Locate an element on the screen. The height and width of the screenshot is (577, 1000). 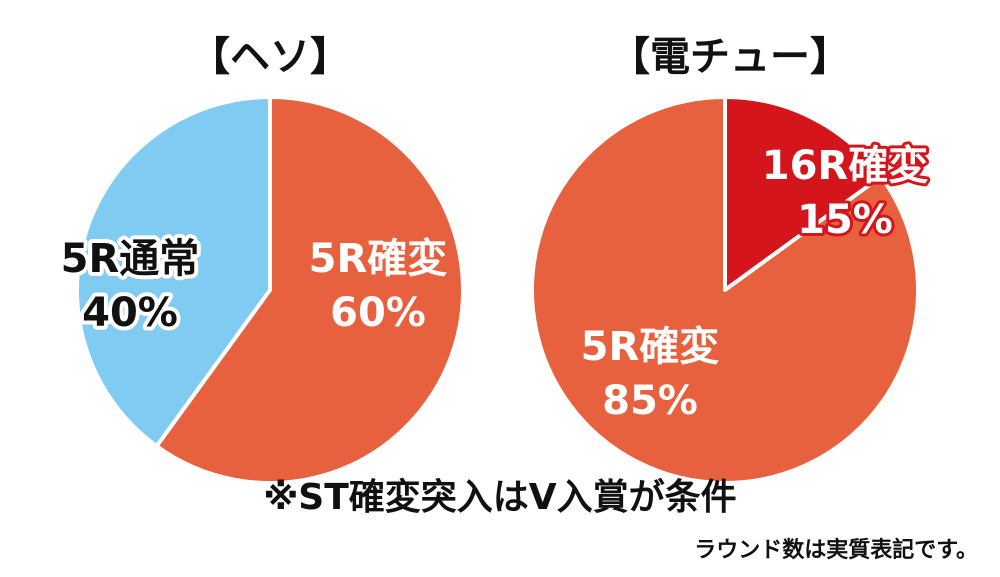
slice-16r-kakuhen is located at coordinates (803, 193).